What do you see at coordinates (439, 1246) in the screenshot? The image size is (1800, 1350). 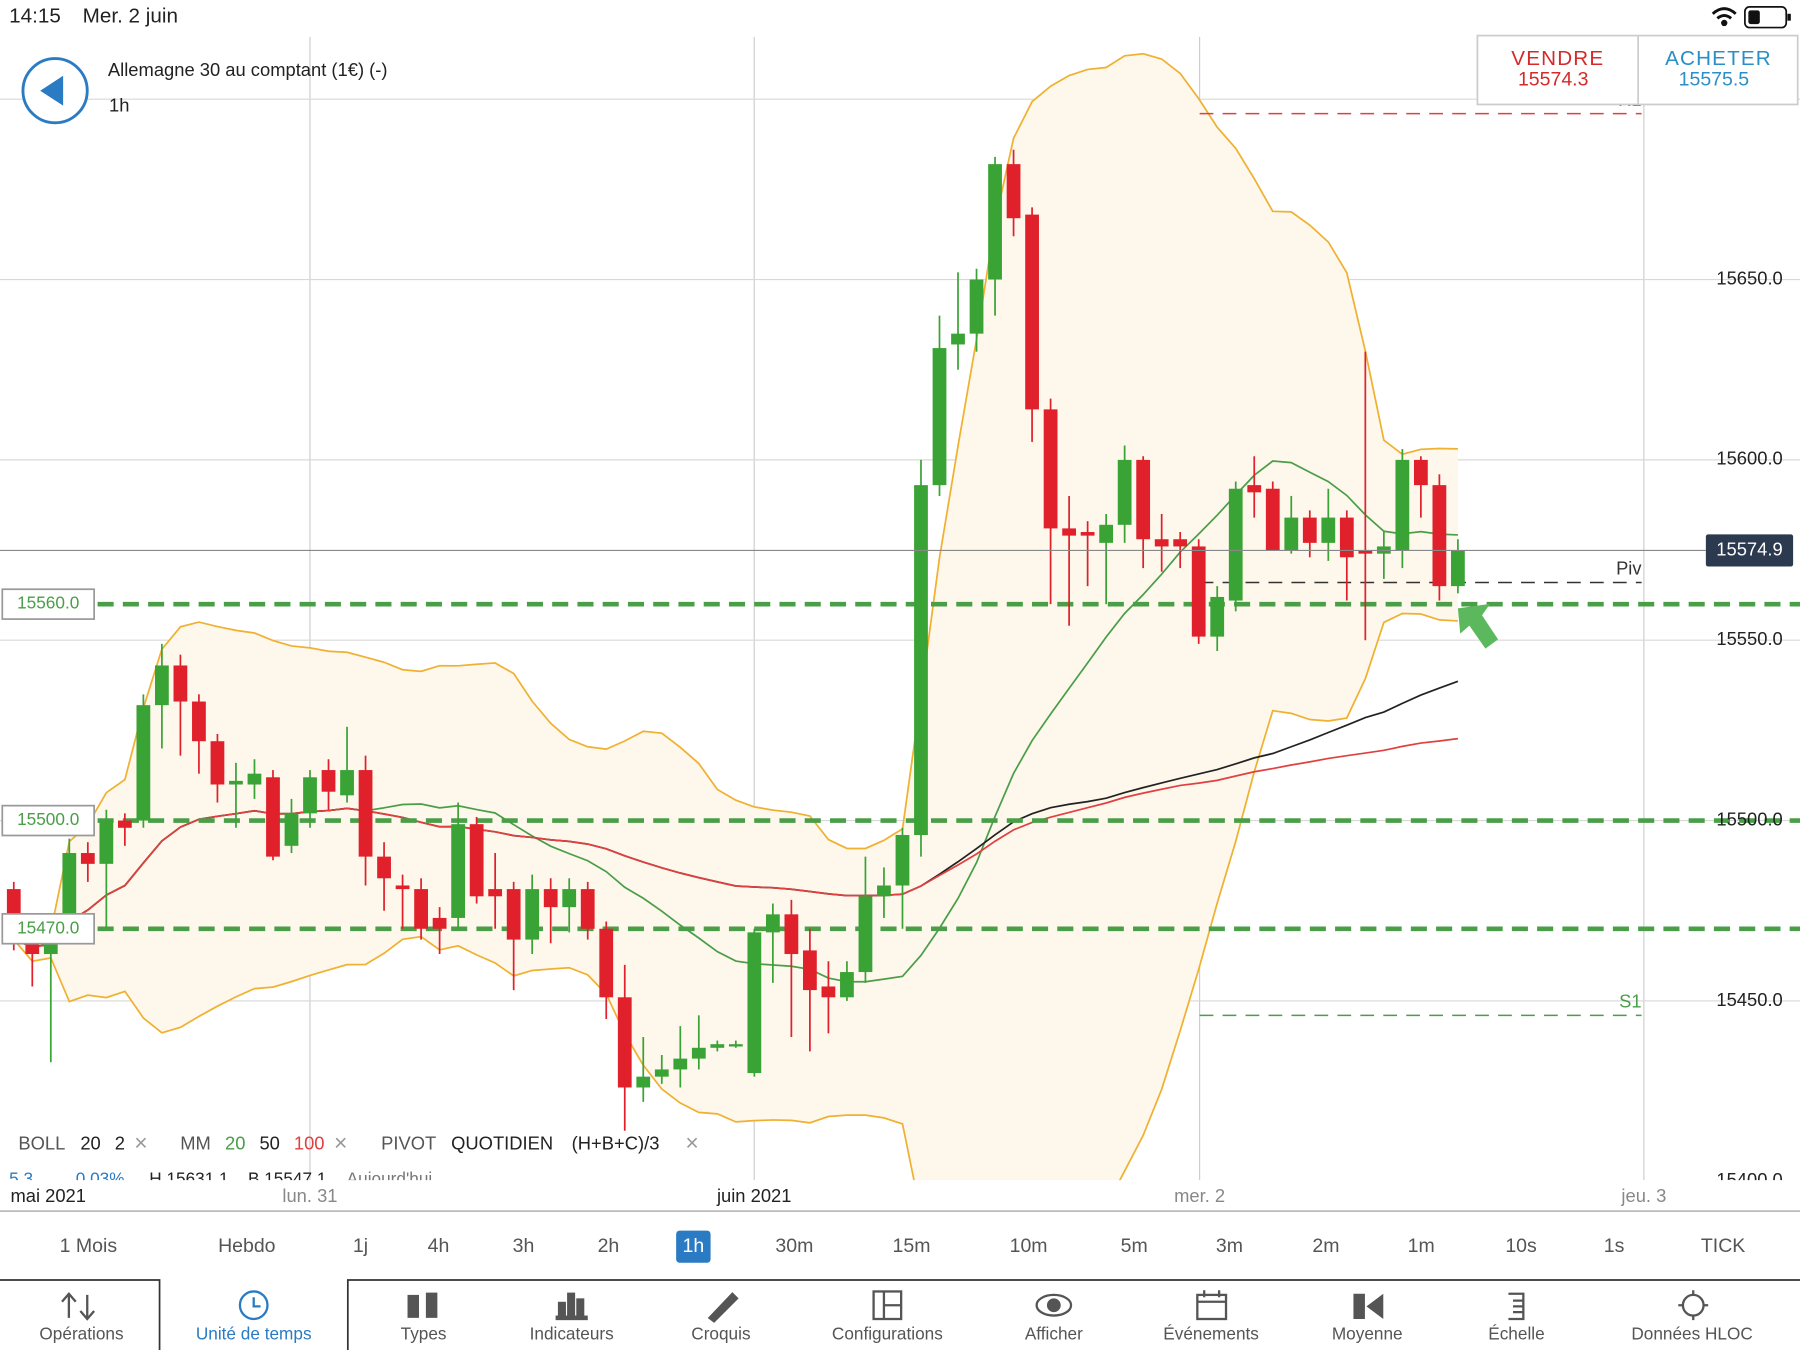 I see `timeframe-button: 4h` at bounding box center [439, 1246].